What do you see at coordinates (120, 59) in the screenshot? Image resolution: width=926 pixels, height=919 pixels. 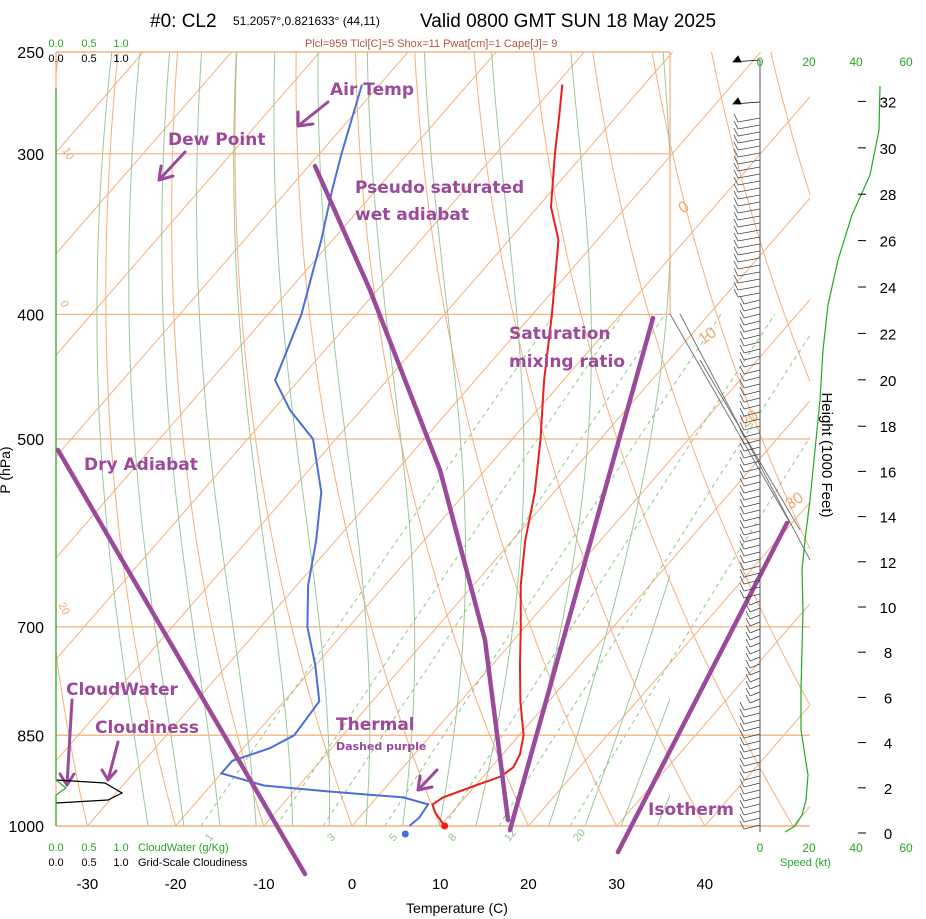 I see `cloudiness-top-label: 1.0` at bounding box center [120, 59].